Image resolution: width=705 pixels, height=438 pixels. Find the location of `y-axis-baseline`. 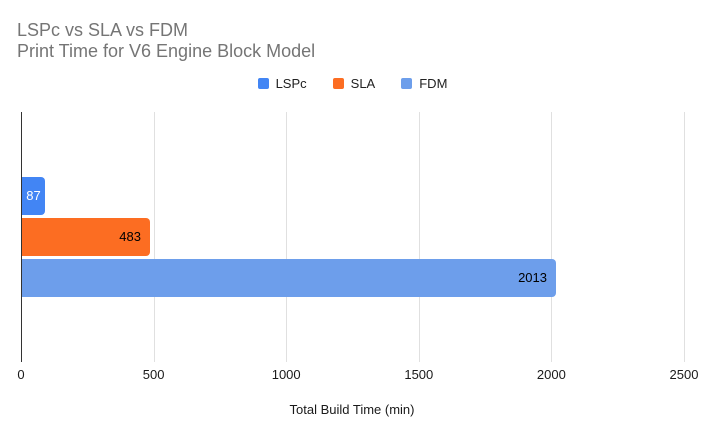

y-axis-baseline is located at coordinates (21, 237).